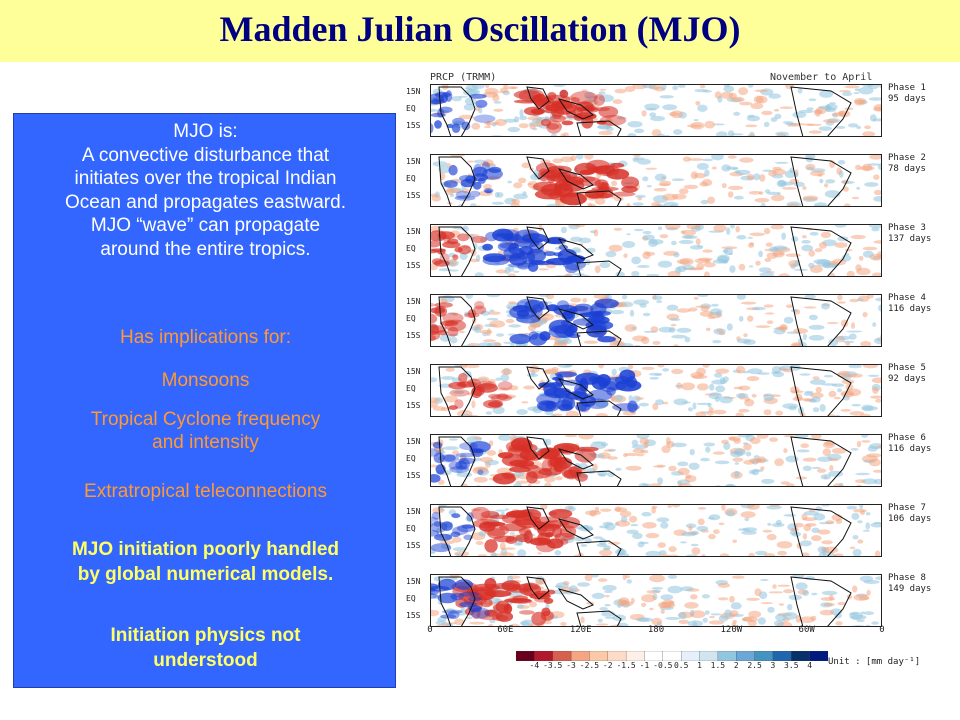 The image size is (960, 720). I want to click on unit-label: Unit : [mm day⁻¹], so click(874, 662).